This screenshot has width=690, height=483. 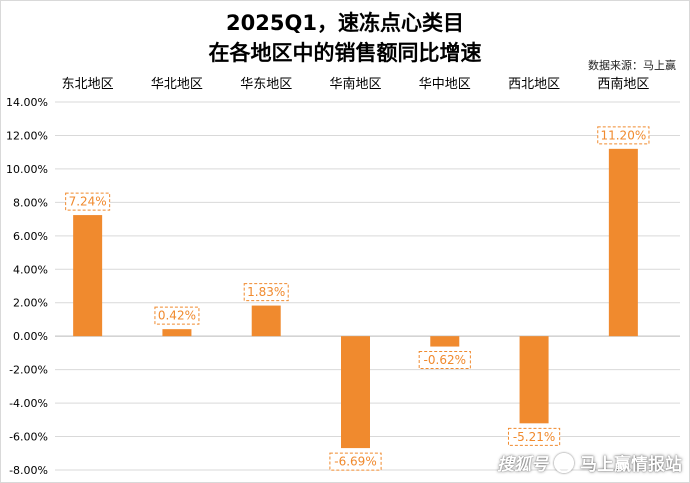 I want to click on watermark-brand: 搜狐号, so click(x=522, y=465).